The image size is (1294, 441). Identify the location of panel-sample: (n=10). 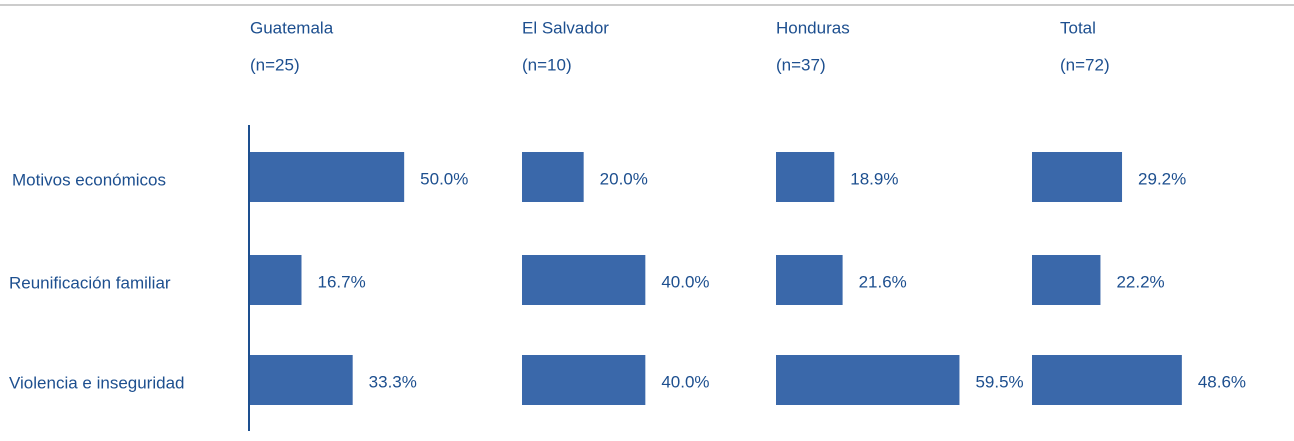
(547, 64).